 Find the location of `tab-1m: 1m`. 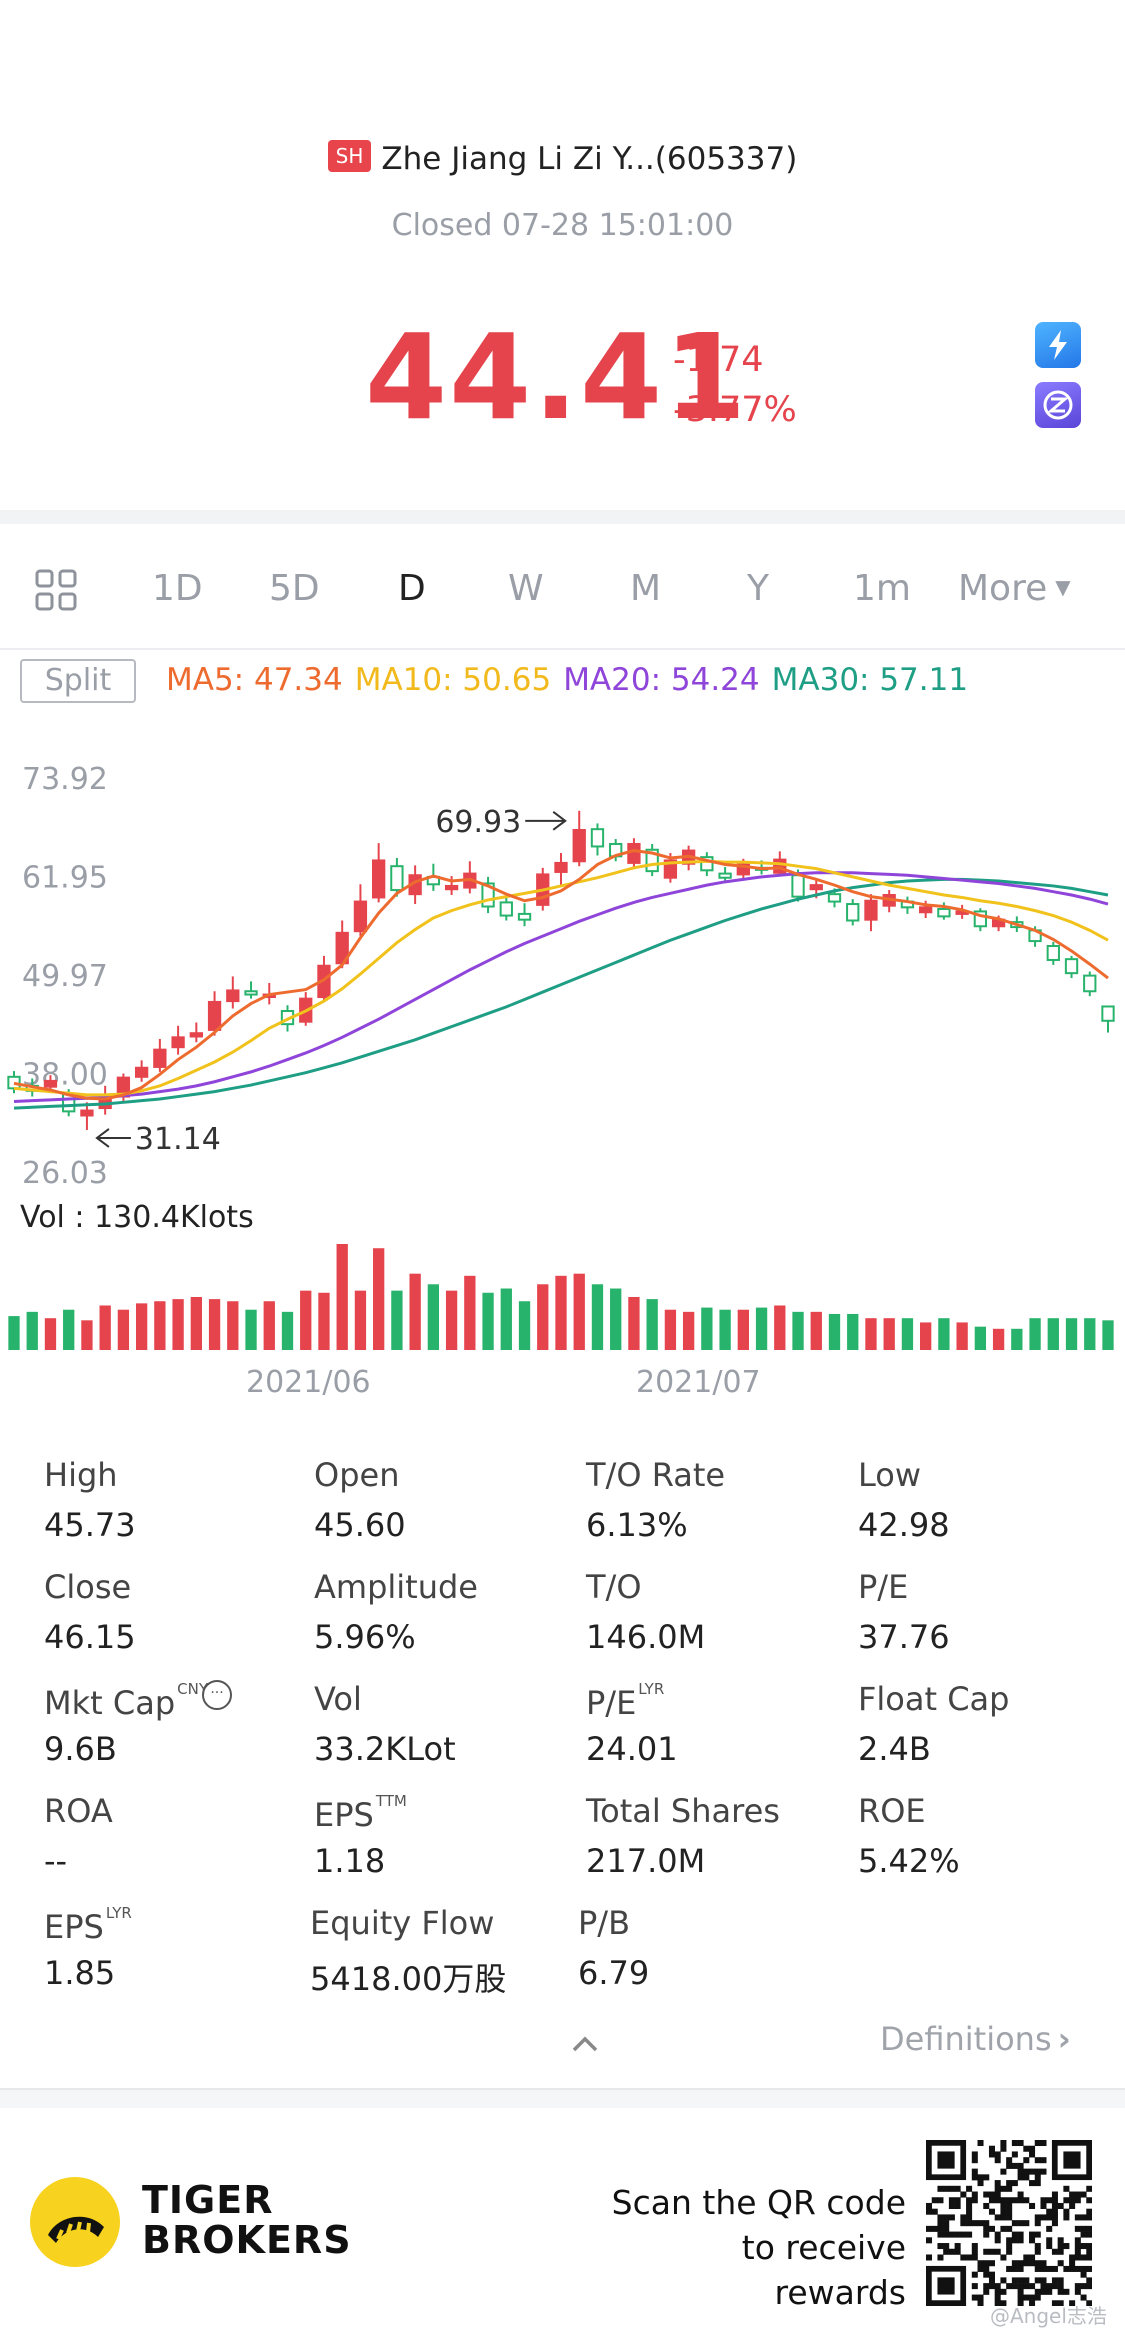

tab-1m: 1m is located at coordinates (882, 588).